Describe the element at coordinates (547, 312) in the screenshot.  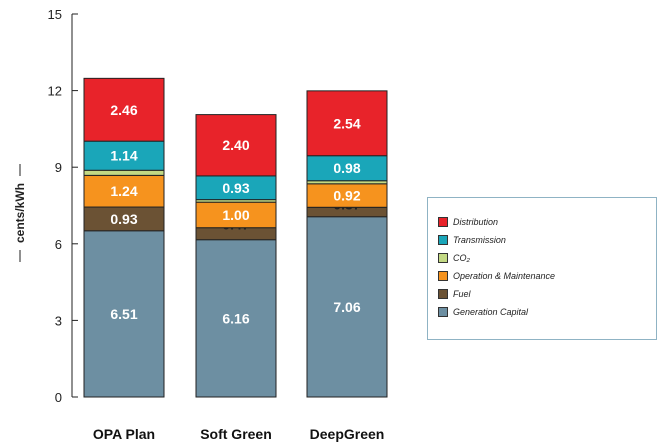
I see `legend-item: Generation Capital` at that location.